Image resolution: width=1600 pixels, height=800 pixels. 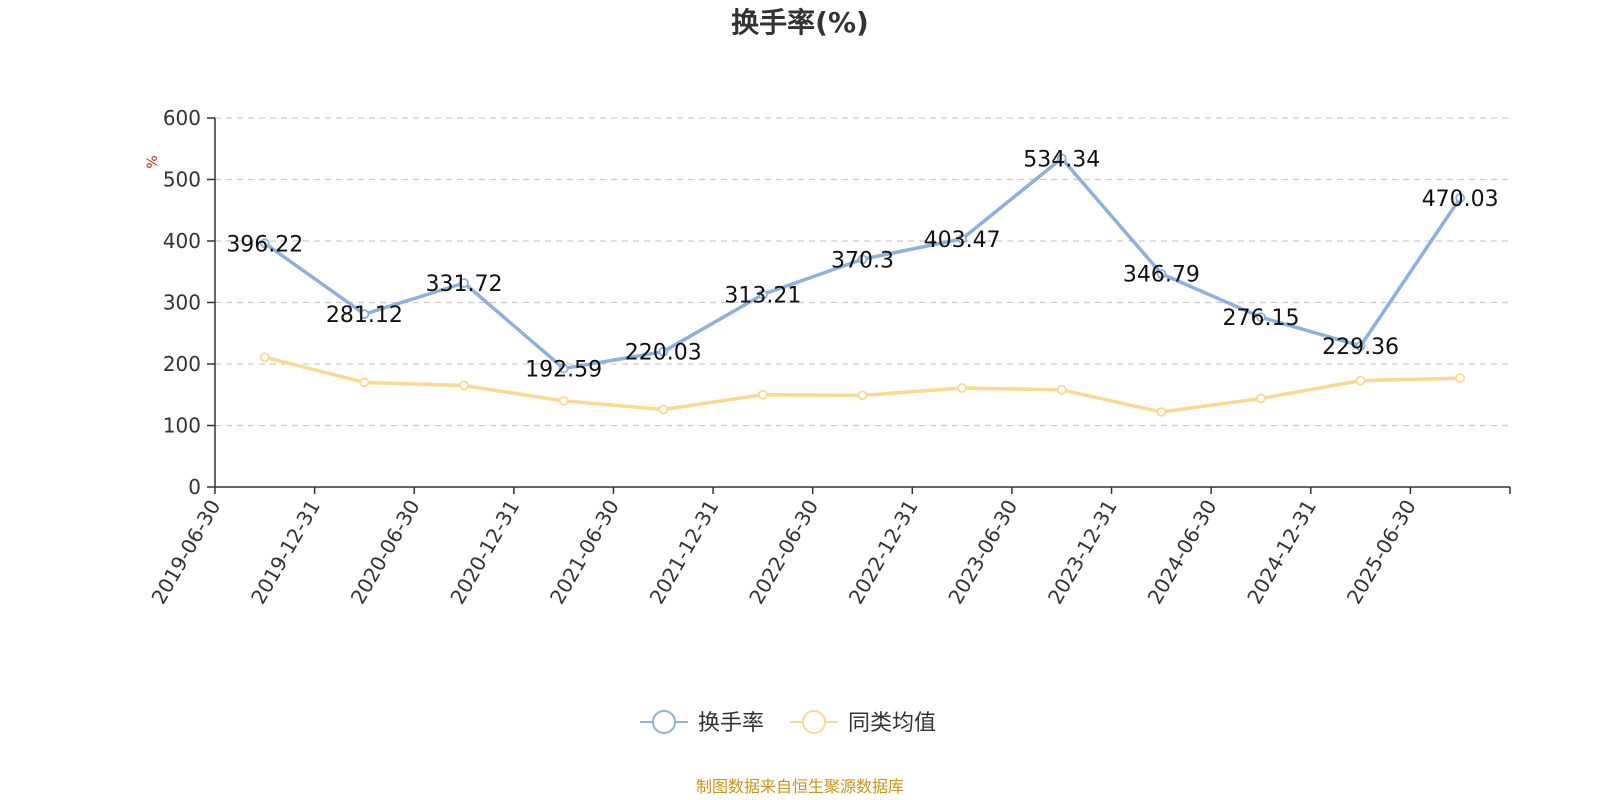 What do you see at coordinates (1281, 552) in the screenshot?
I see `x-tick-label: 2024-12-31` at bounding box center [1281, 552].